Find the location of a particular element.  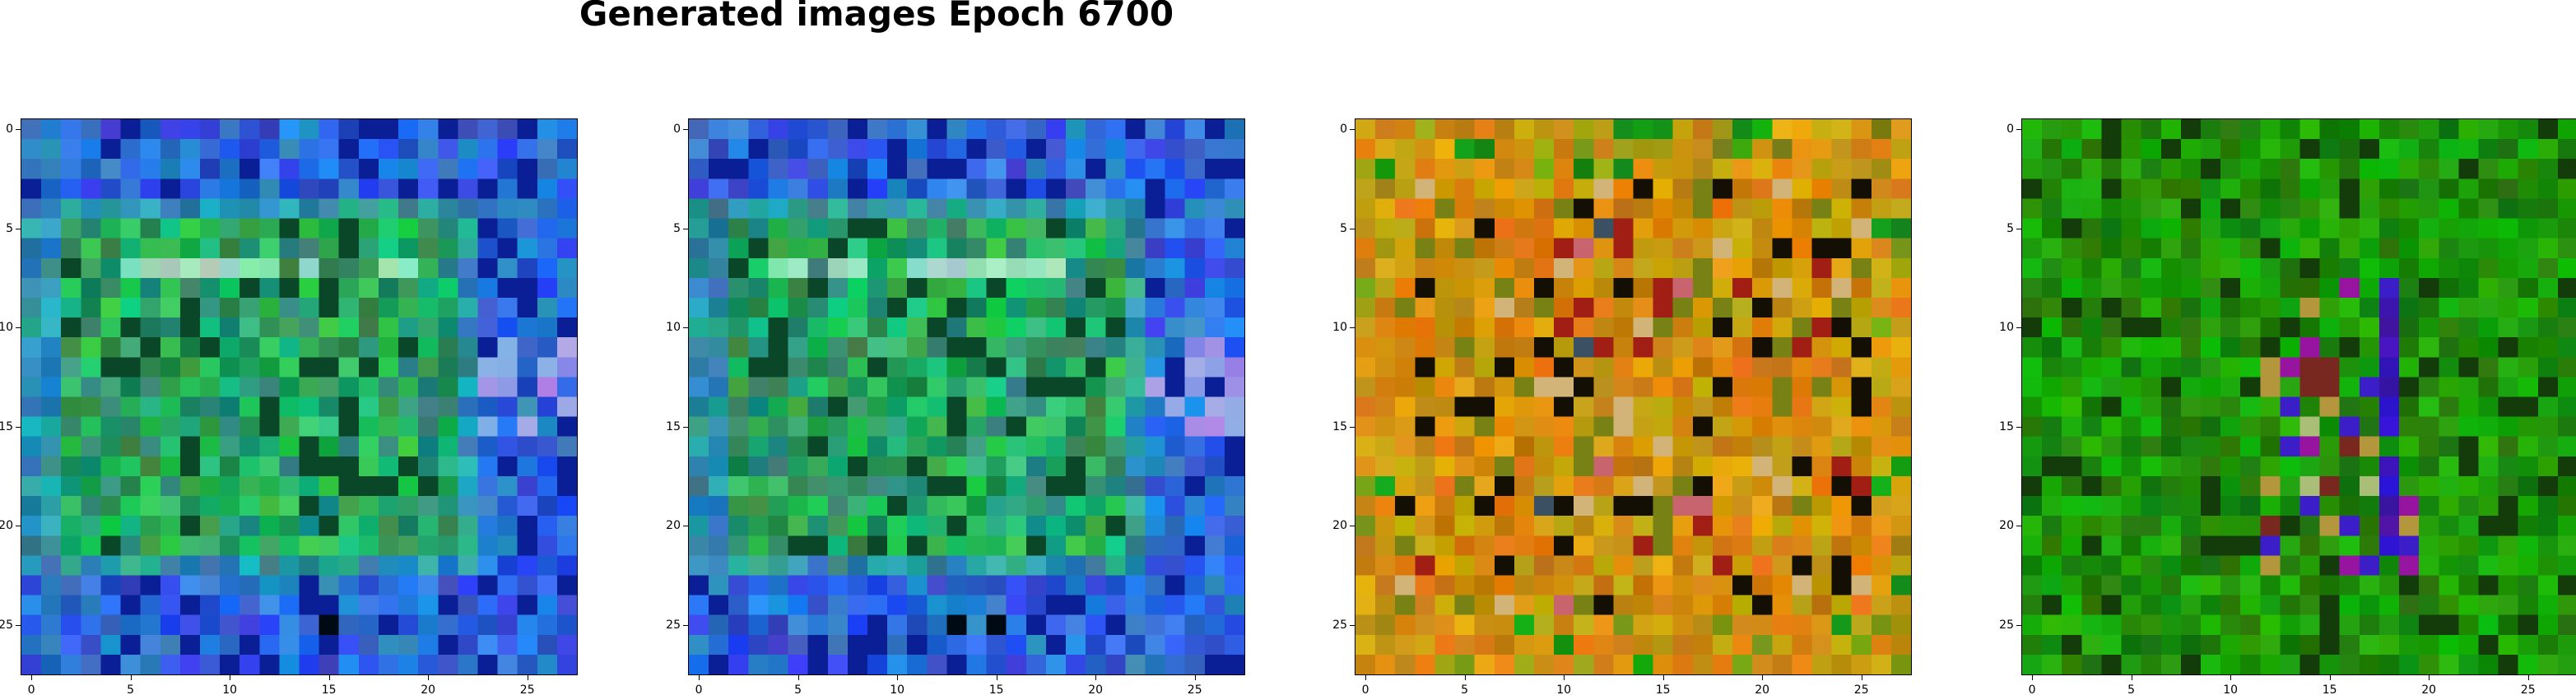

figure-title: Generated images Epoch 6700 is located at coordinates (877, 17).